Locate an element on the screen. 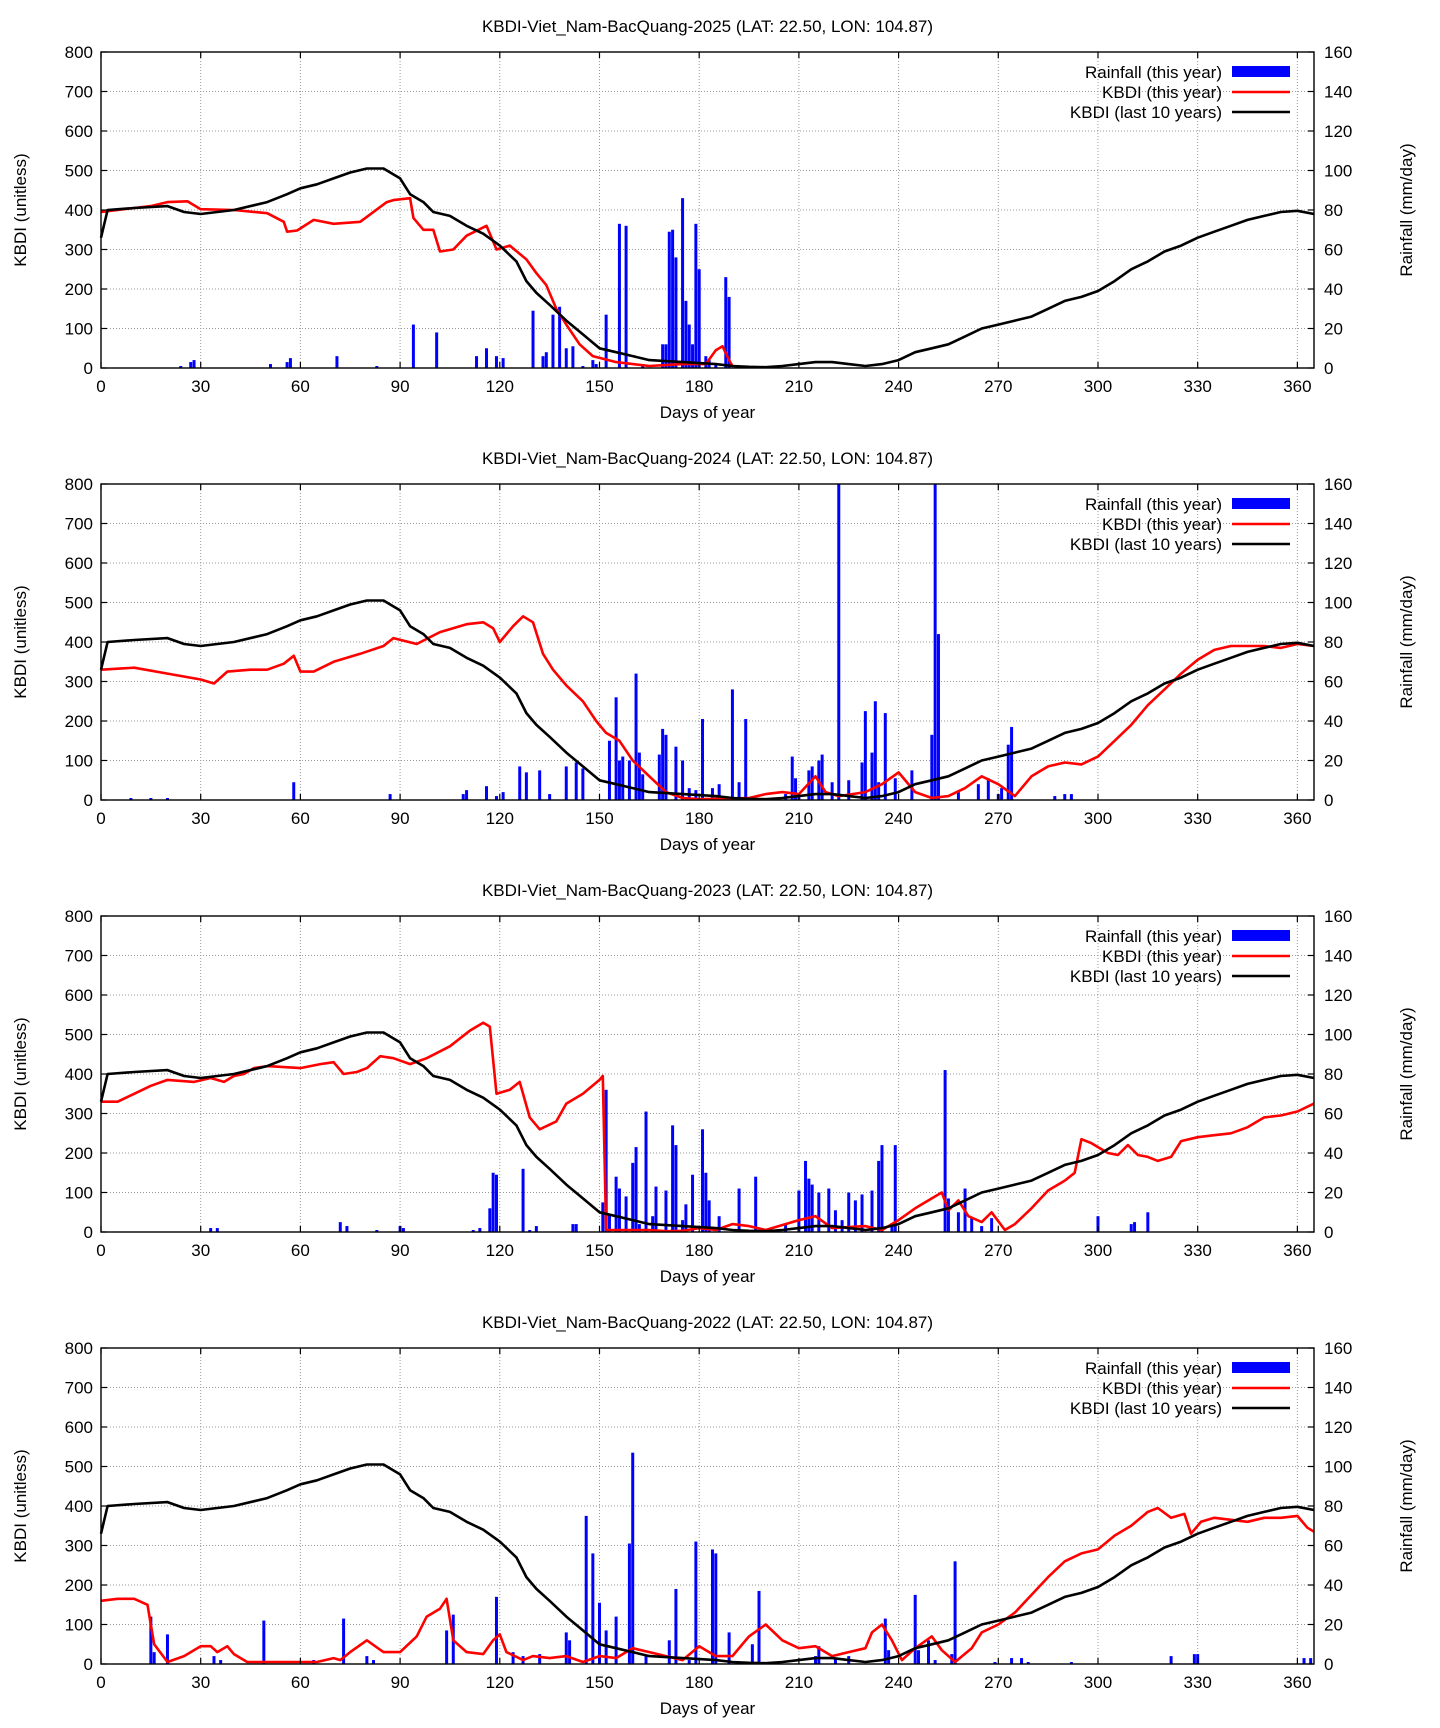  x-tick-label: 180 is located at coordinates (699, 1682).